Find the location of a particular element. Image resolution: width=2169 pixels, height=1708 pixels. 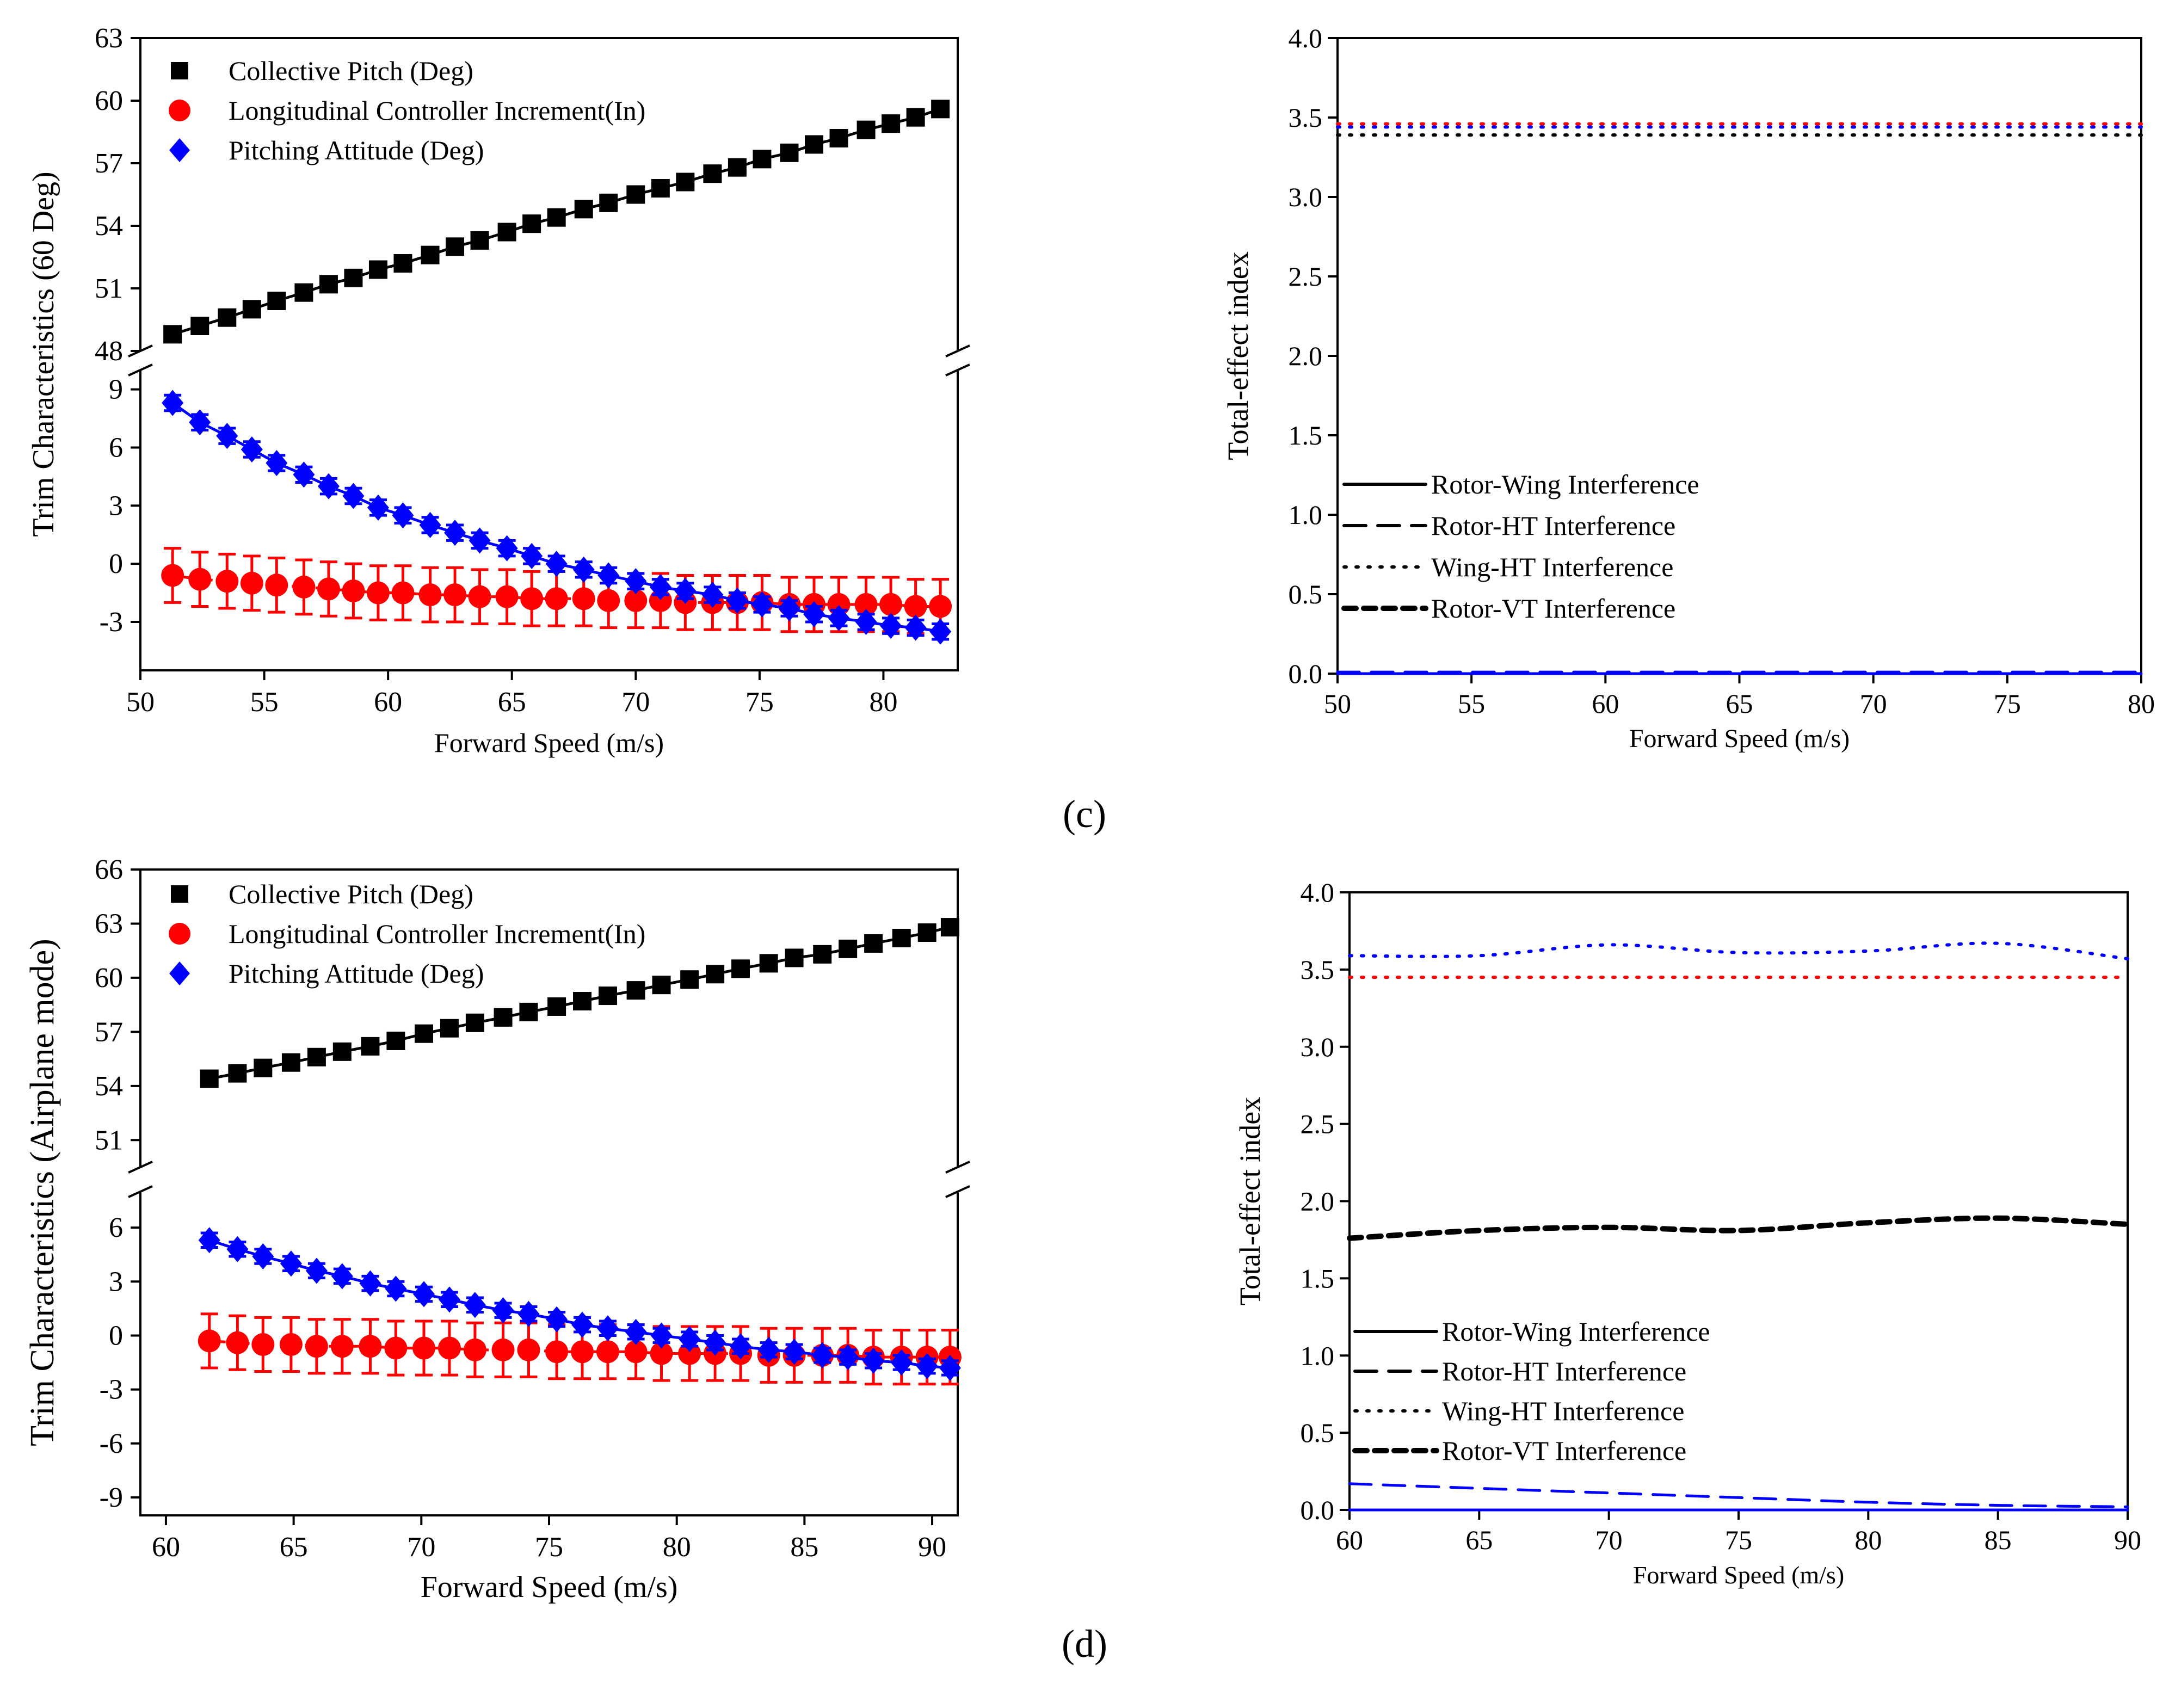

x-tick-label: 65 is located at coordinates (512, 702).